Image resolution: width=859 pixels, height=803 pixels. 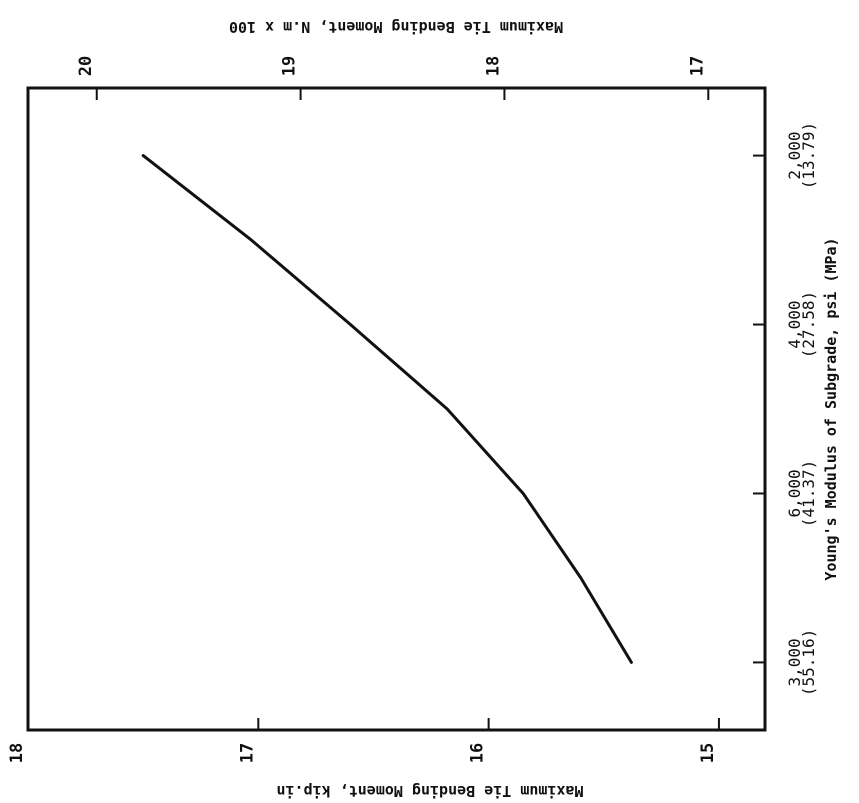 What do you see at coordinates (697, 66) in the screenshot?
I see `y-right-tick-label: 17` at bounding box center [697, 66].